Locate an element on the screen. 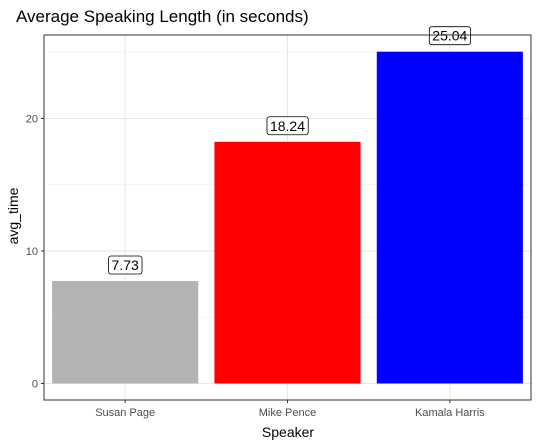 The height and width of the screenshot is (446, 540). data-label: 18.24 is located at coordinates (287, 126).